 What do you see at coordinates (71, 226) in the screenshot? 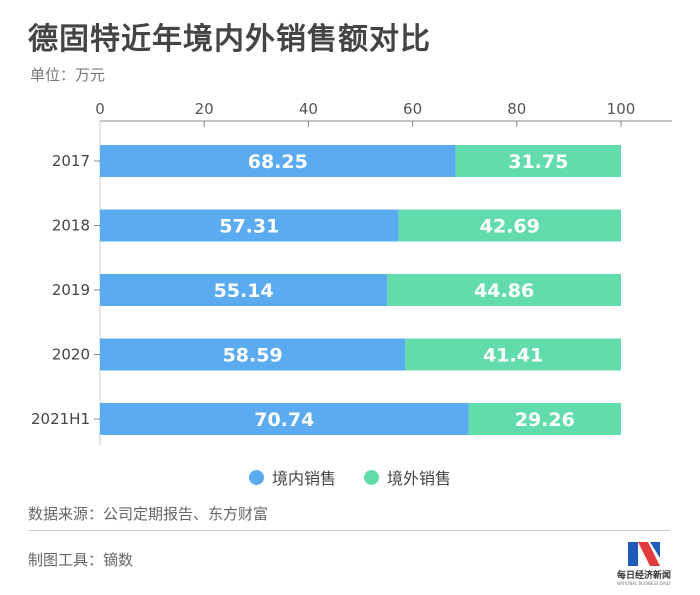
I see `category-label: 2018` at bounding box center [71, 226].